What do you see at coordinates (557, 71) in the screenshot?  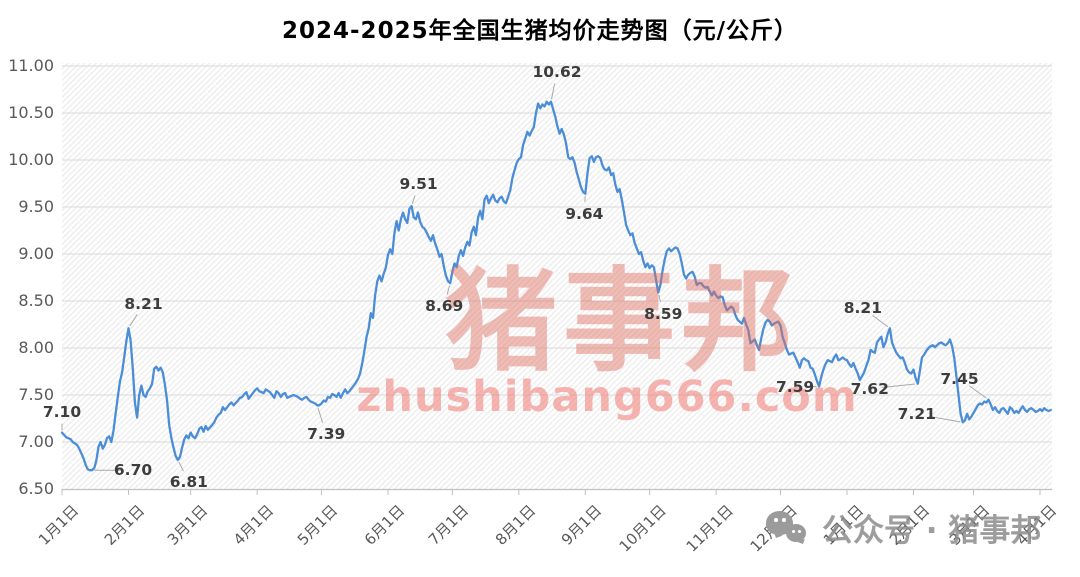 I see `data-point-label: 10.62` at bounding box center [557, 71].